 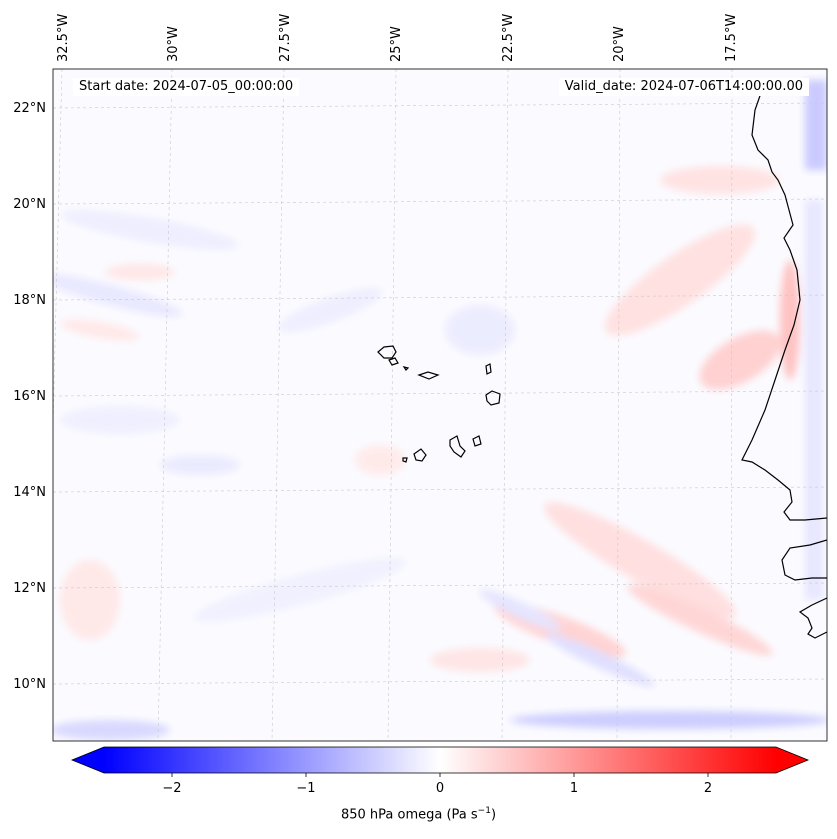 I want to click on lat-label: 14°N, so click(x=29, y=492).